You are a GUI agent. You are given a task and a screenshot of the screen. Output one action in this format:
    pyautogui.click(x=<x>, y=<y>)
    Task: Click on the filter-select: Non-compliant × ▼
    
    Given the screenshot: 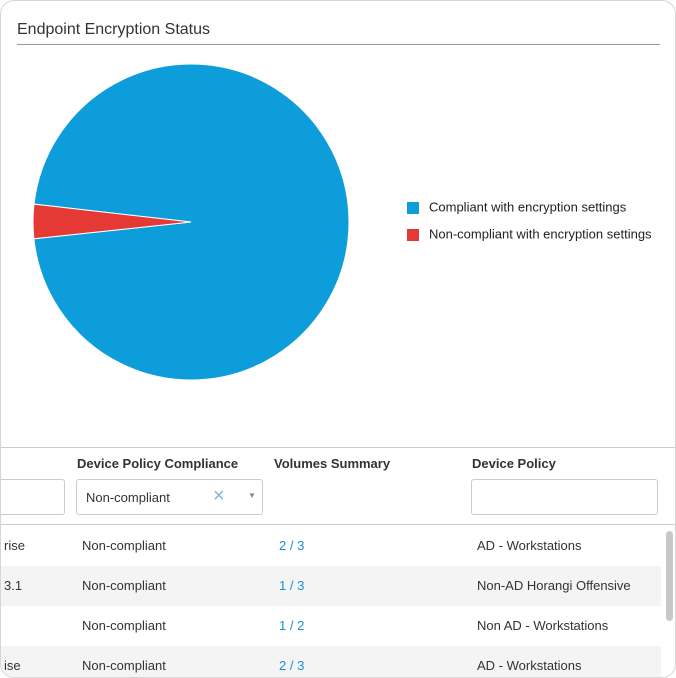 What is the action you would take?
    pyautogui.click(x=169, y=497)
    